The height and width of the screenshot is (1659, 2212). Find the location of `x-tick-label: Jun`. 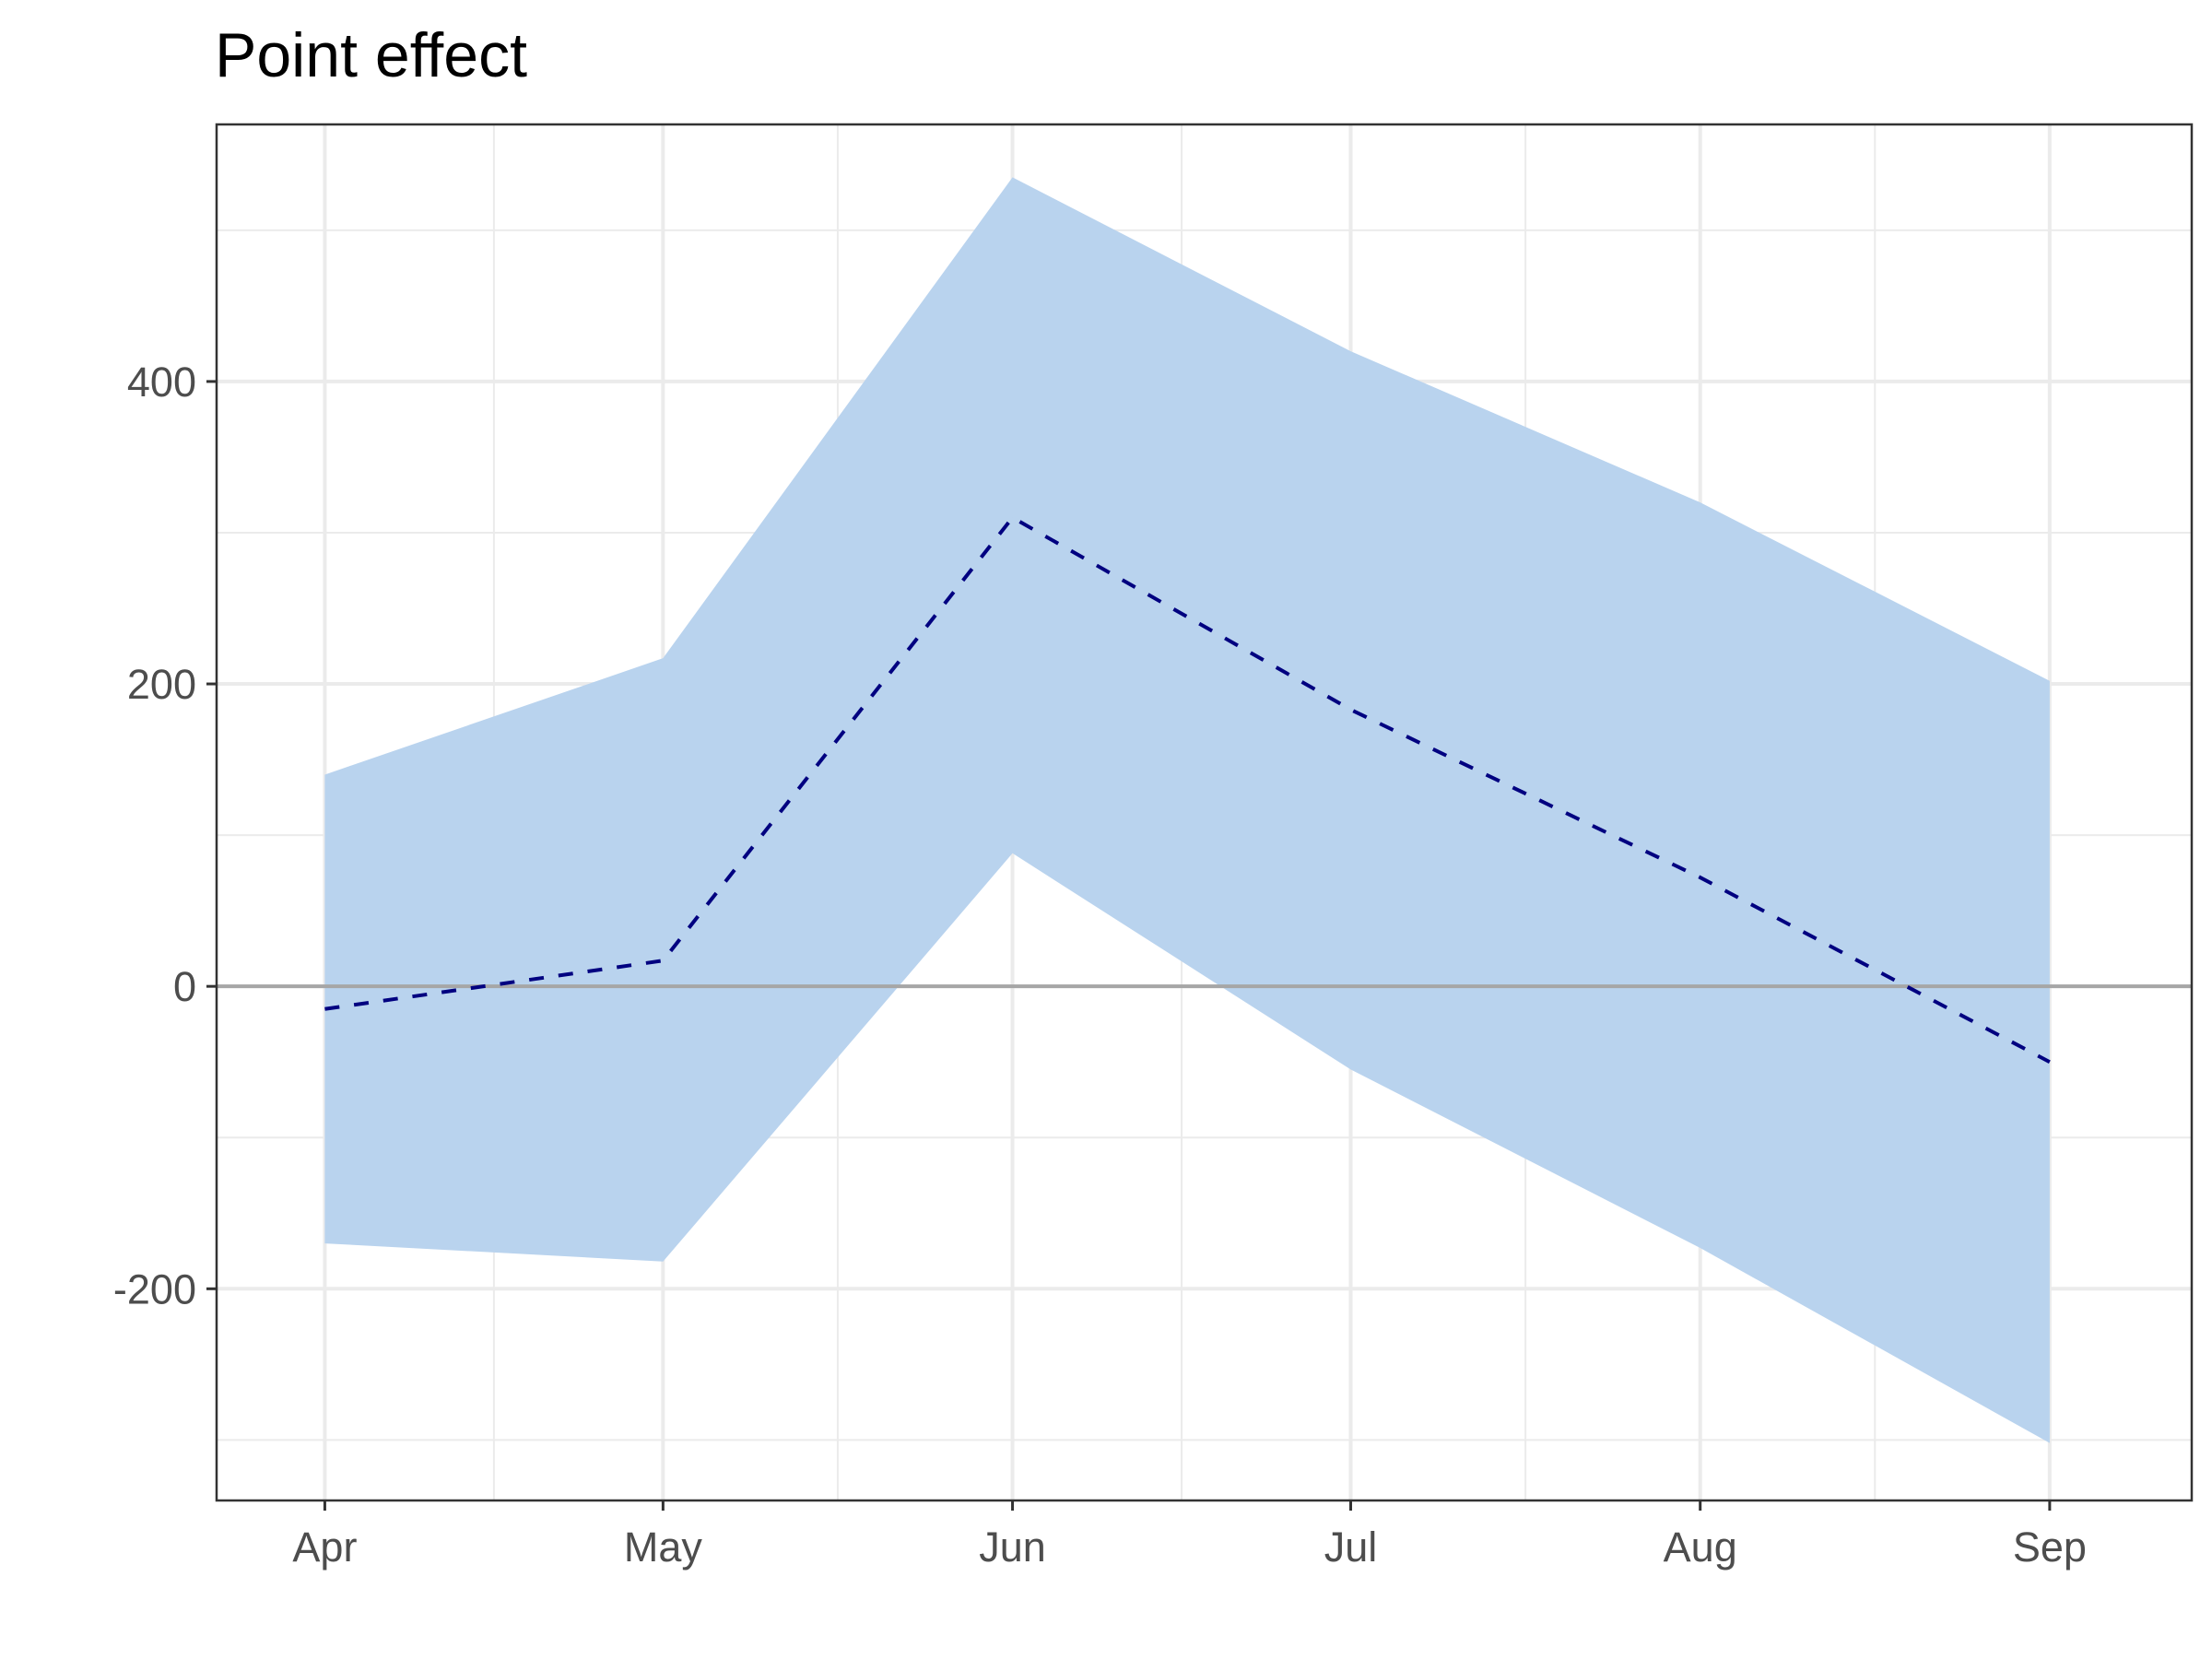

x-tick-label: Jun is located at coordinates (1012, 1547).